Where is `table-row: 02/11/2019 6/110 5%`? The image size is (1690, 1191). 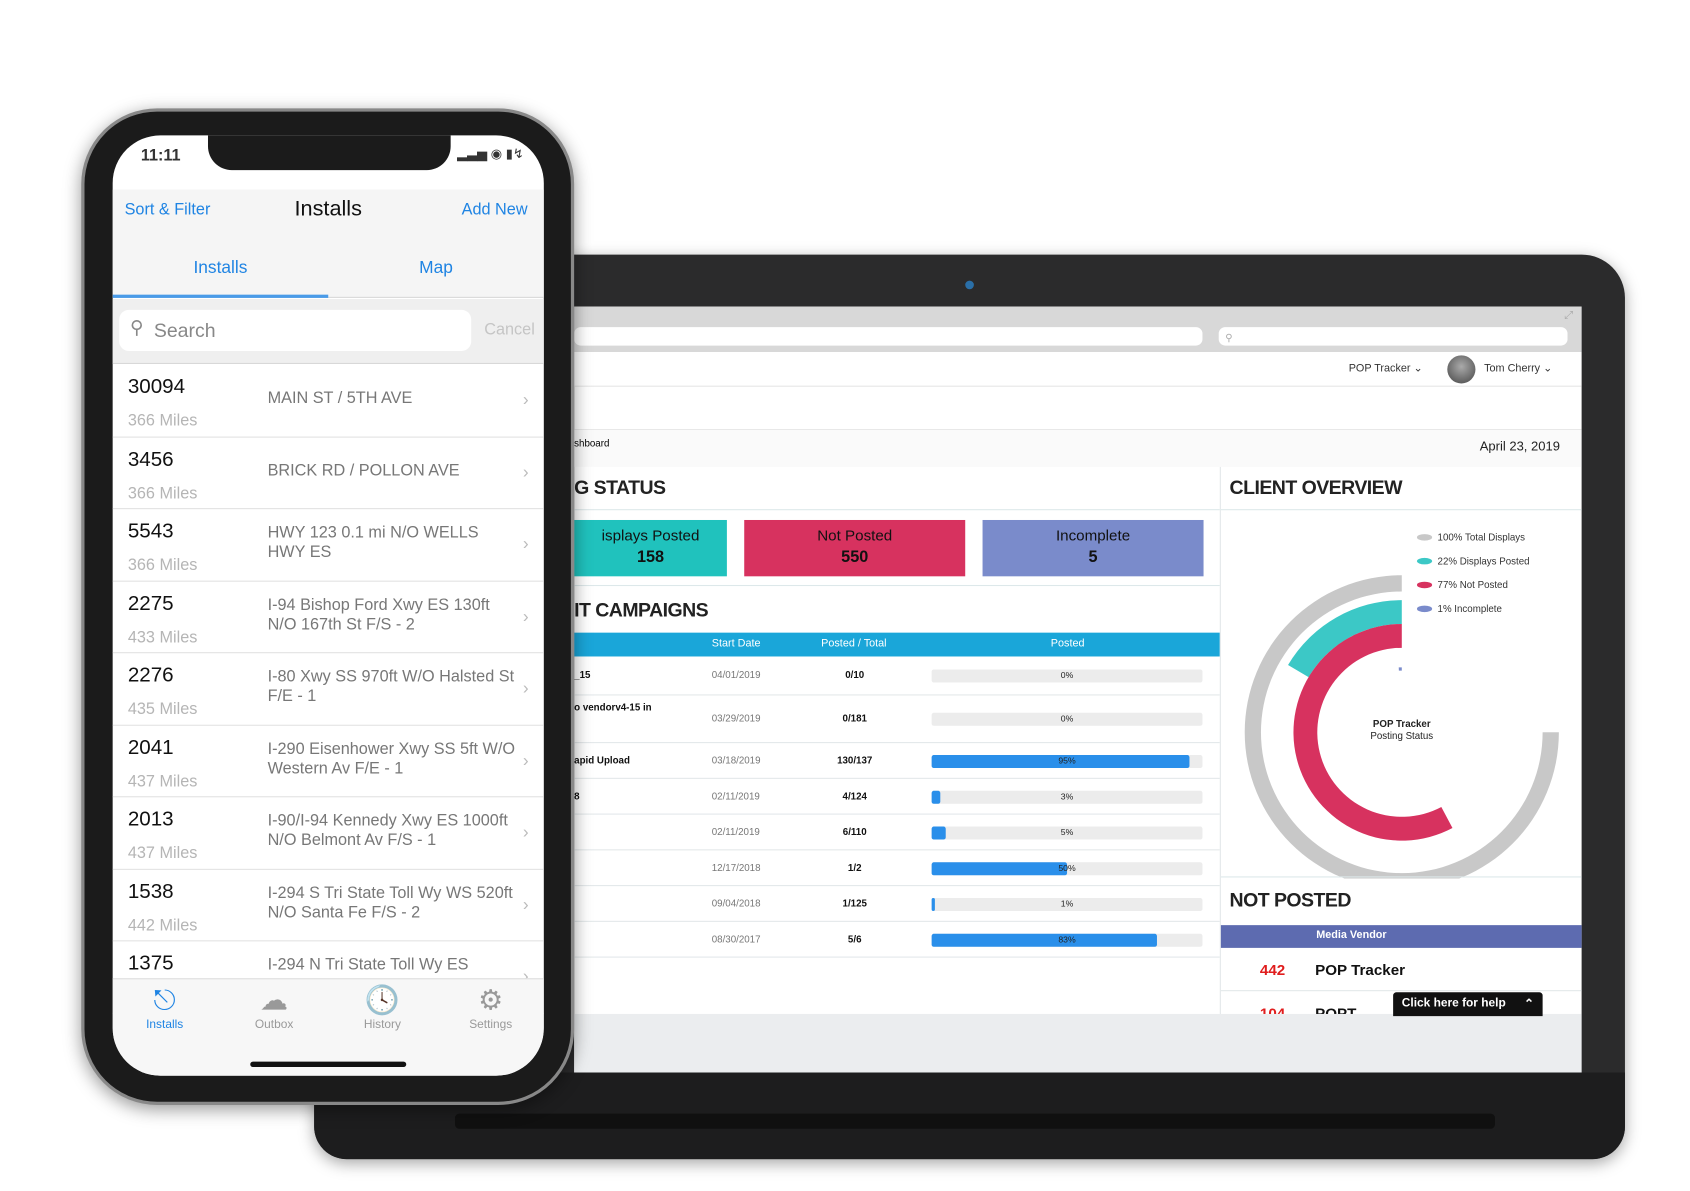 table-row: 02/11/2019 6/110 5% is located at coordinates (897, 833).